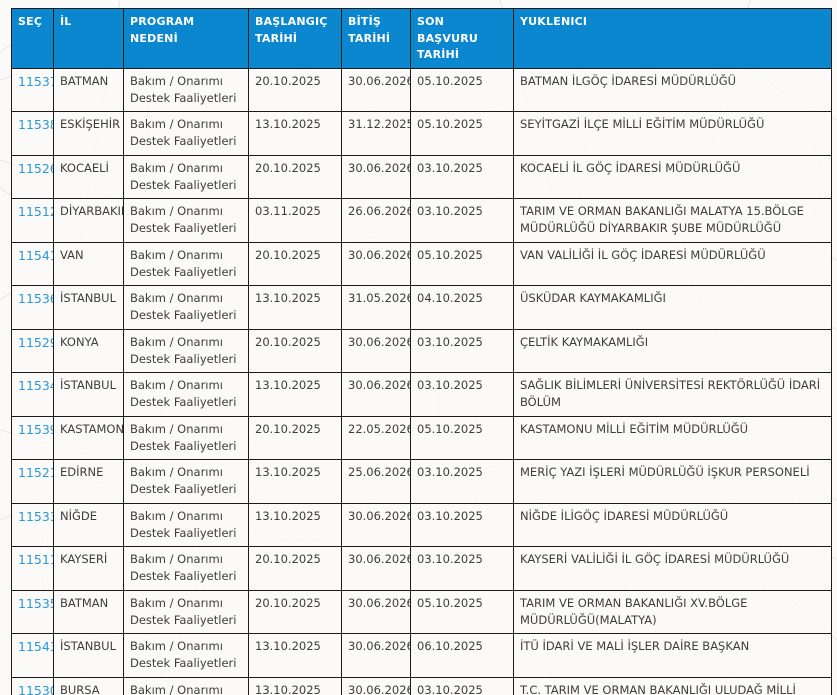  I want to click on program-id-link: 11535, so click(35, 603).